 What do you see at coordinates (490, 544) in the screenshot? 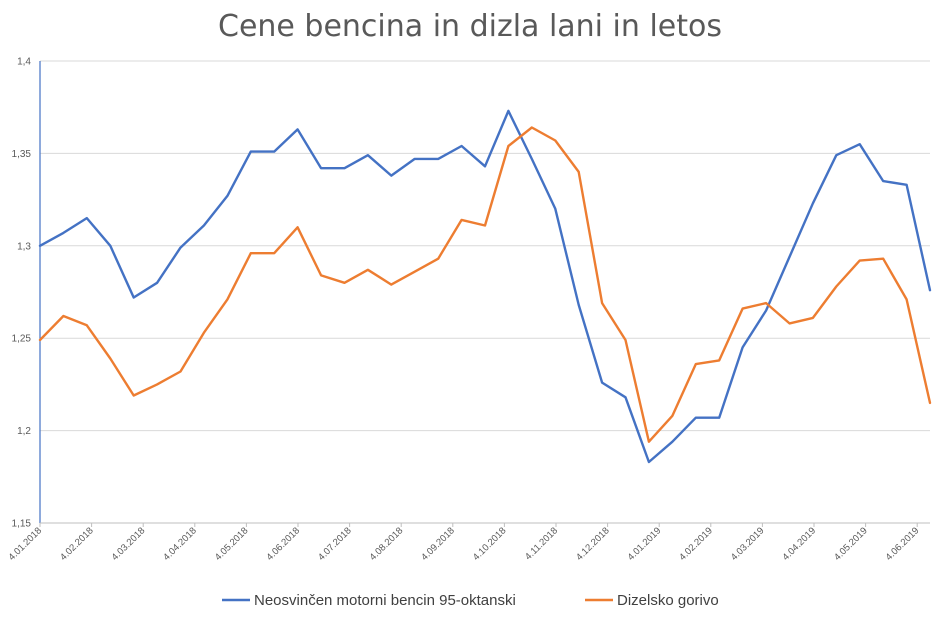
I see `x-tick-label: 4.10.2018` at bounding box center [490, 544].